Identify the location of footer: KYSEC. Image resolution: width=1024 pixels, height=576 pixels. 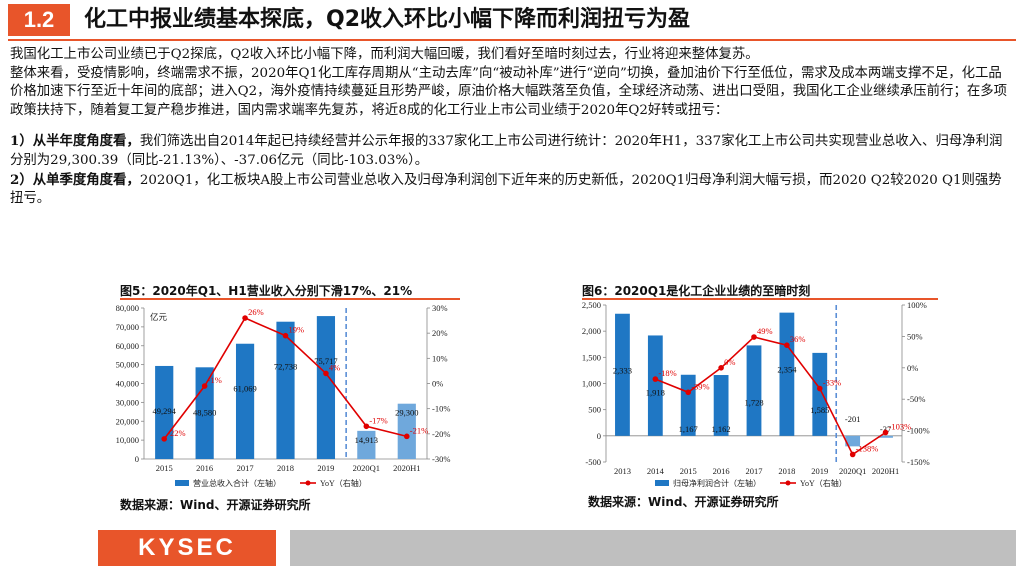
(512, 549).